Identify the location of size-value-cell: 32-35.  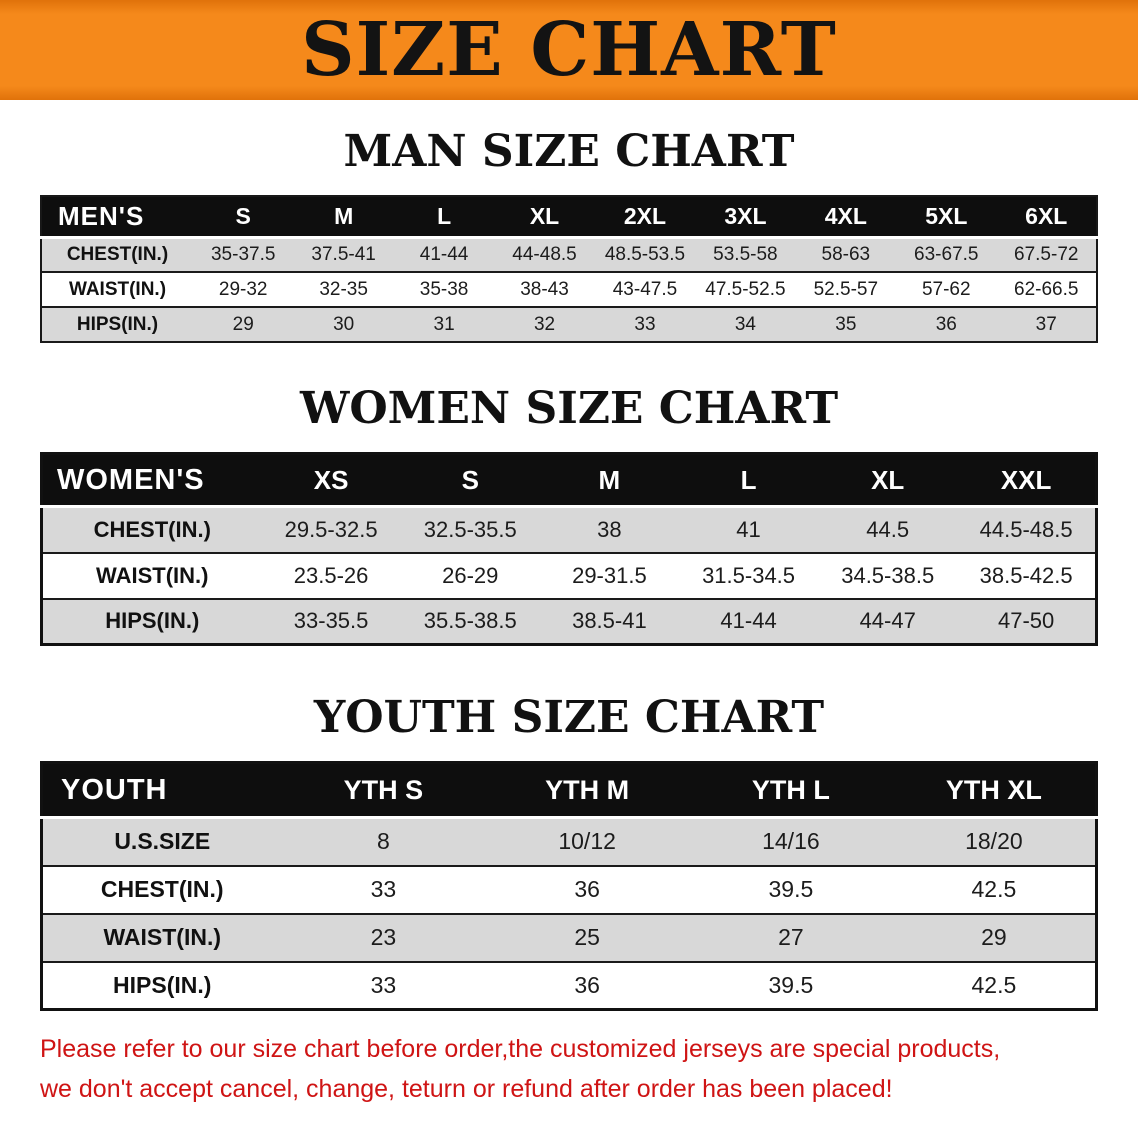
(343, 289).